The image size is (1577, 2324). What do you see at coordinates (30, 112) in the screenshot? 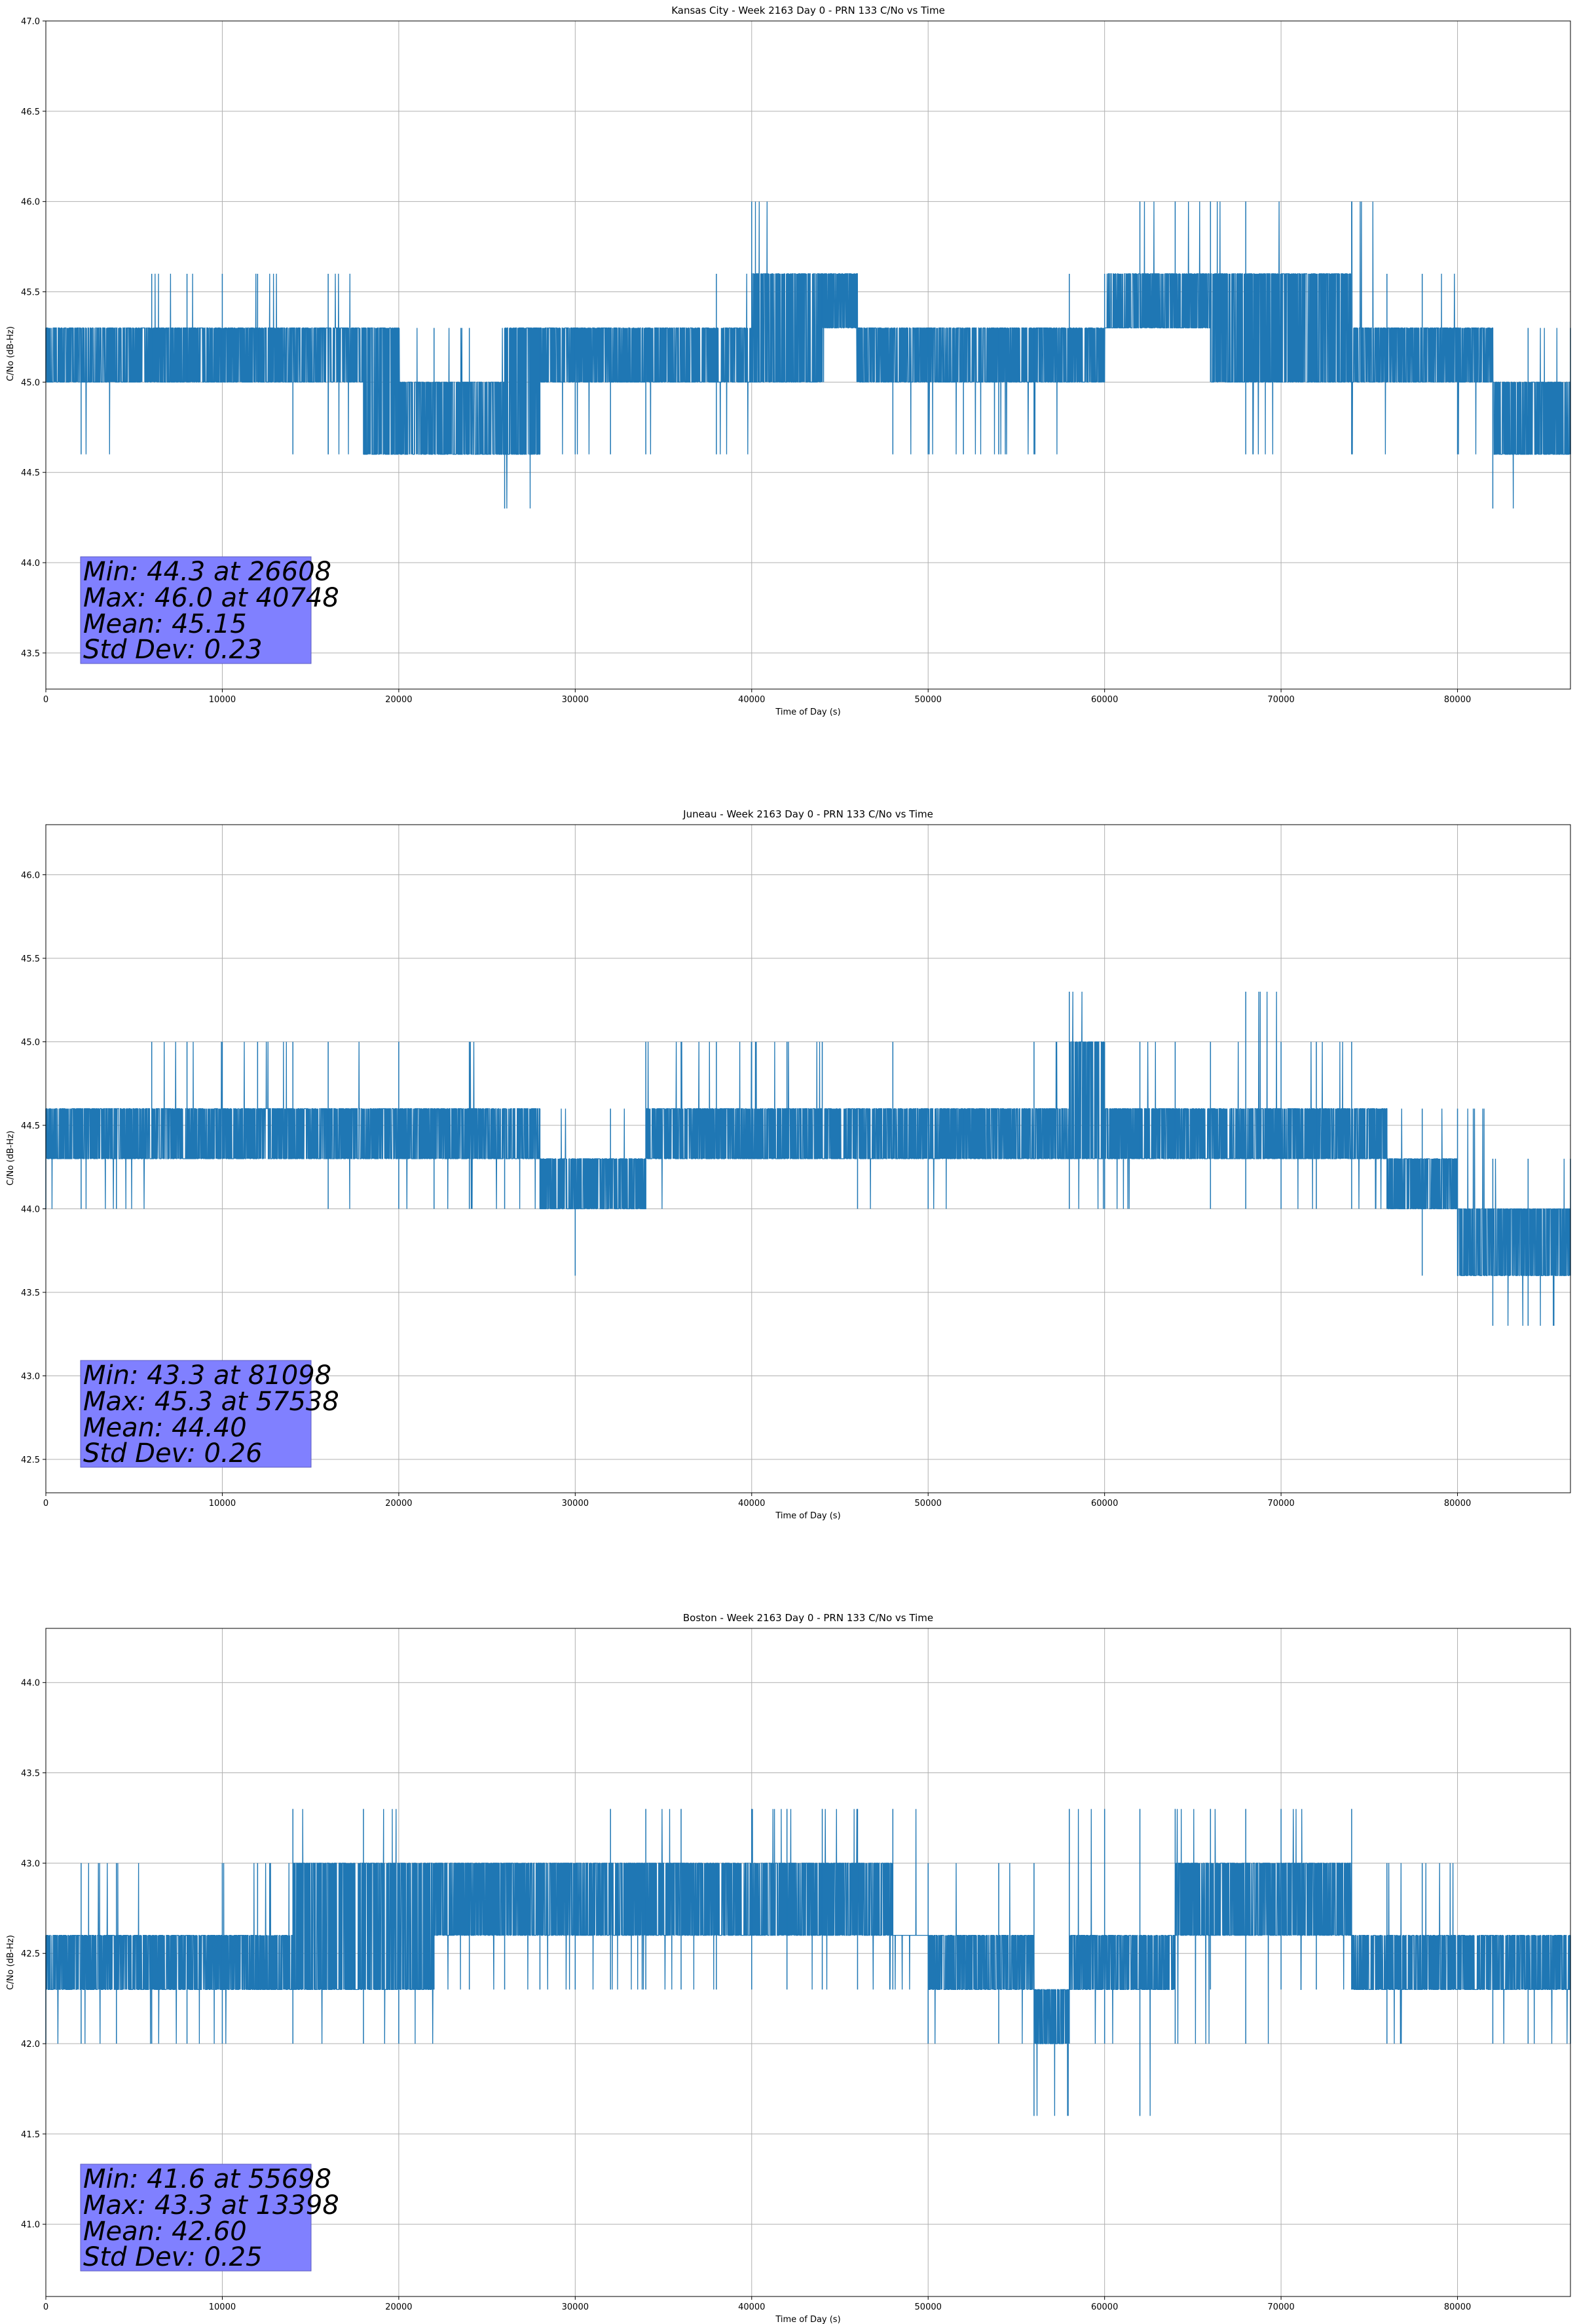
I see `y-tick-label: 46.5` at bounding box center [30, 112].